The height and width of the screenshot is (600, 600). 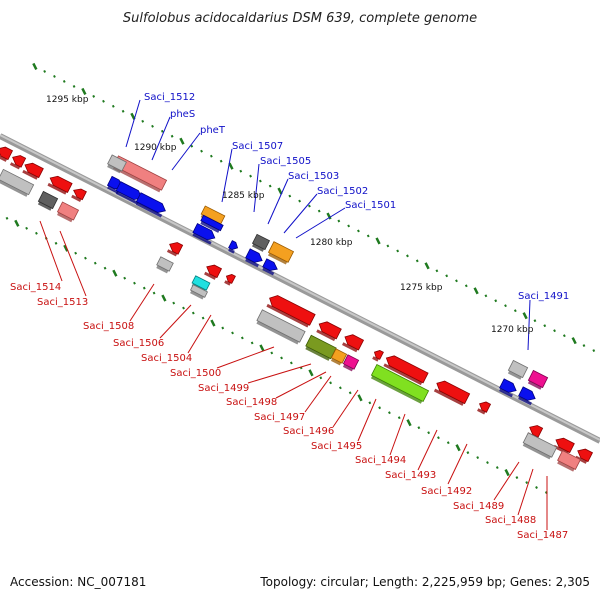 I want to click on gene-label-saci-1499: Saci_1499, so click(x=223, y=388).